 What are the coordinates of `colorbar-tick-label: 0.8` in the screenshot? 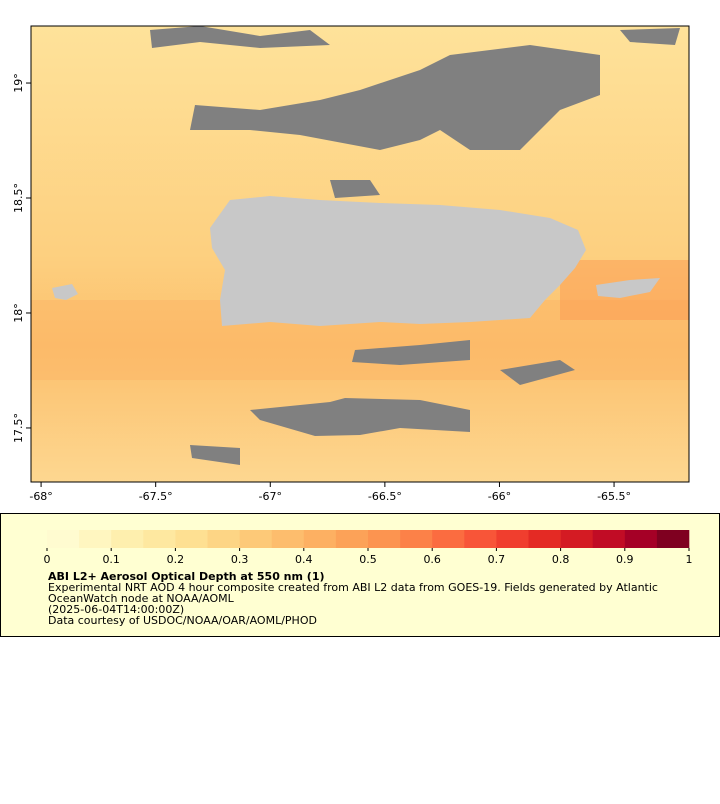 It's located at (561, 559).